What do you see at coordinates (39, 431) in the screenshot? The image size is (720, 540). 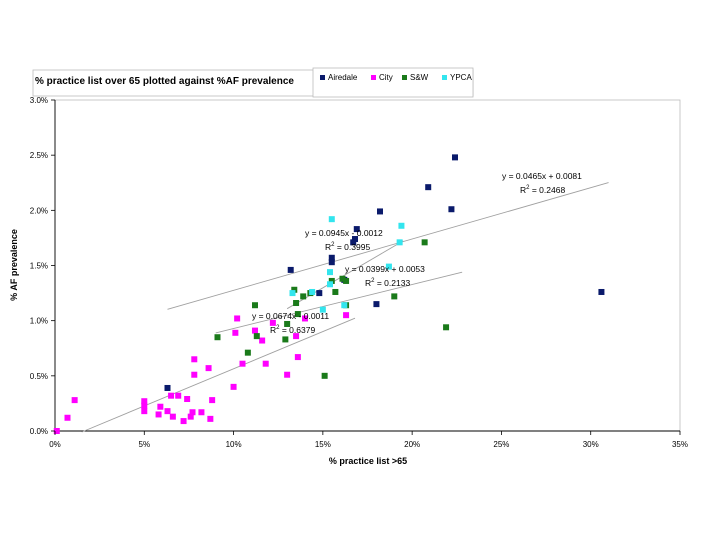 I see `y-tick-label: 0.0%` at bounding box center [39, 431].